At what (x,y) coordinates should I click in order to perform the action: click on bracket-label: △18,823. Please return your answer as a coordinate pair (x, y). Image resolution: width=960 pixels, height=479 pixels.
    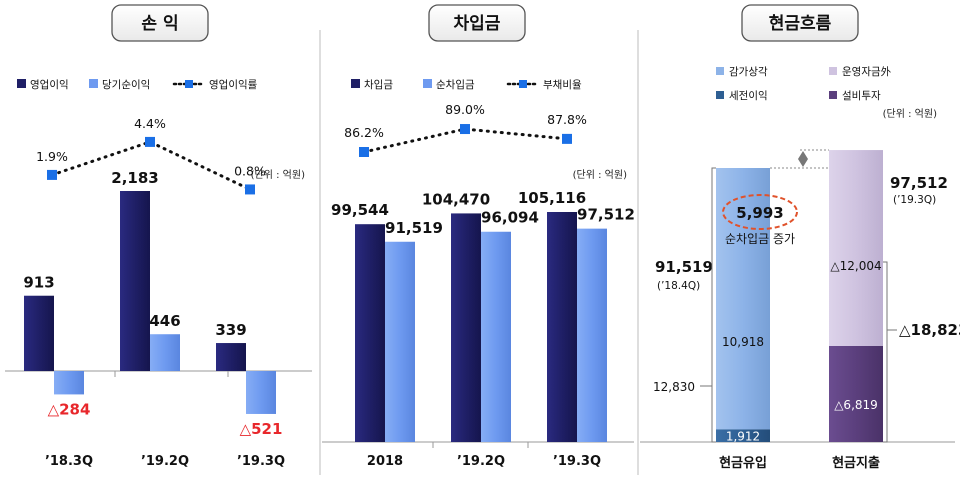
    Looking at the image, I should click on (929, 330).